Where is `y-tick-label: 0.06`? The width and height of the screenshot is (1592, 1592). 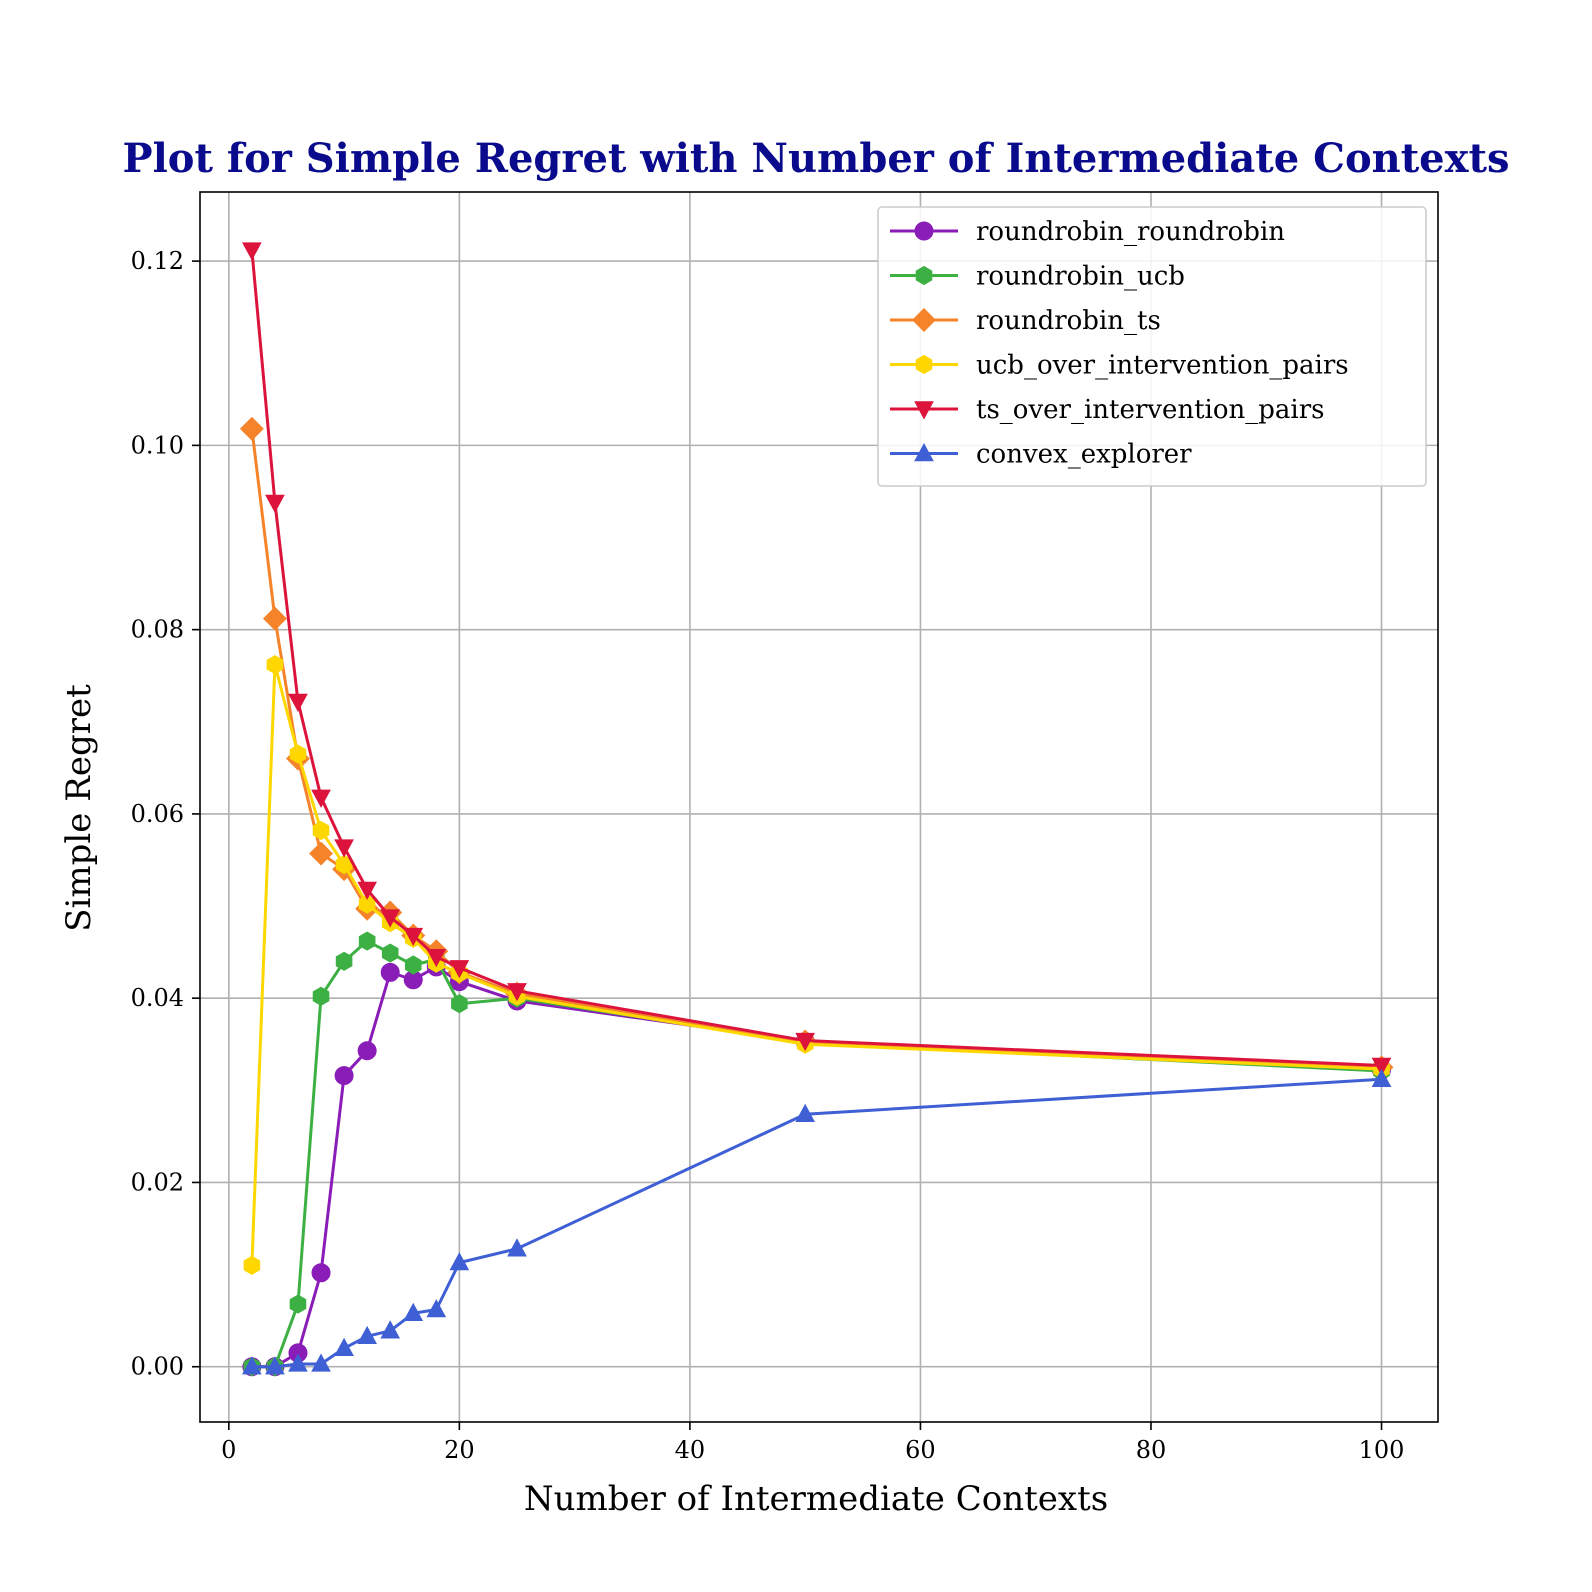 y-tick-label: 0.06 is located at coordinates (157, 814).